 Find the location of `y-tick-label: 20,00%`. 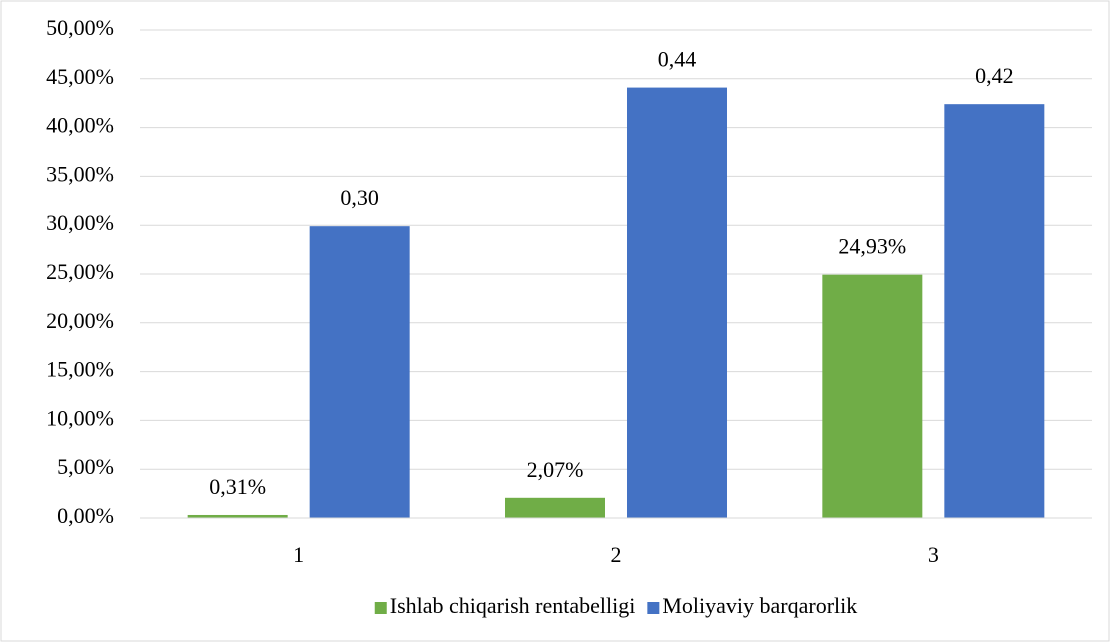

y-tick-label: 20,00% is located at coordinates (80, 320).